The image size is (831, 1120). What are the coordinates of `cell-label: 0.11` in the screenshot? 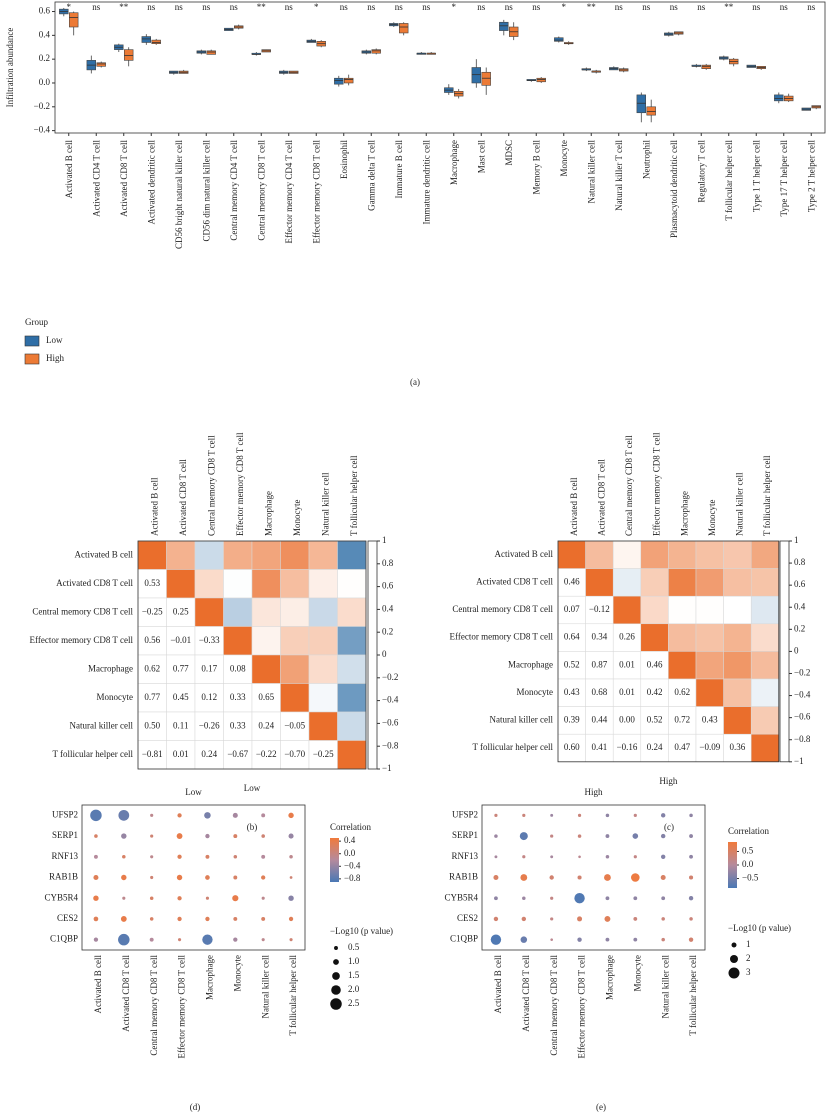 It's located at (180, 725).